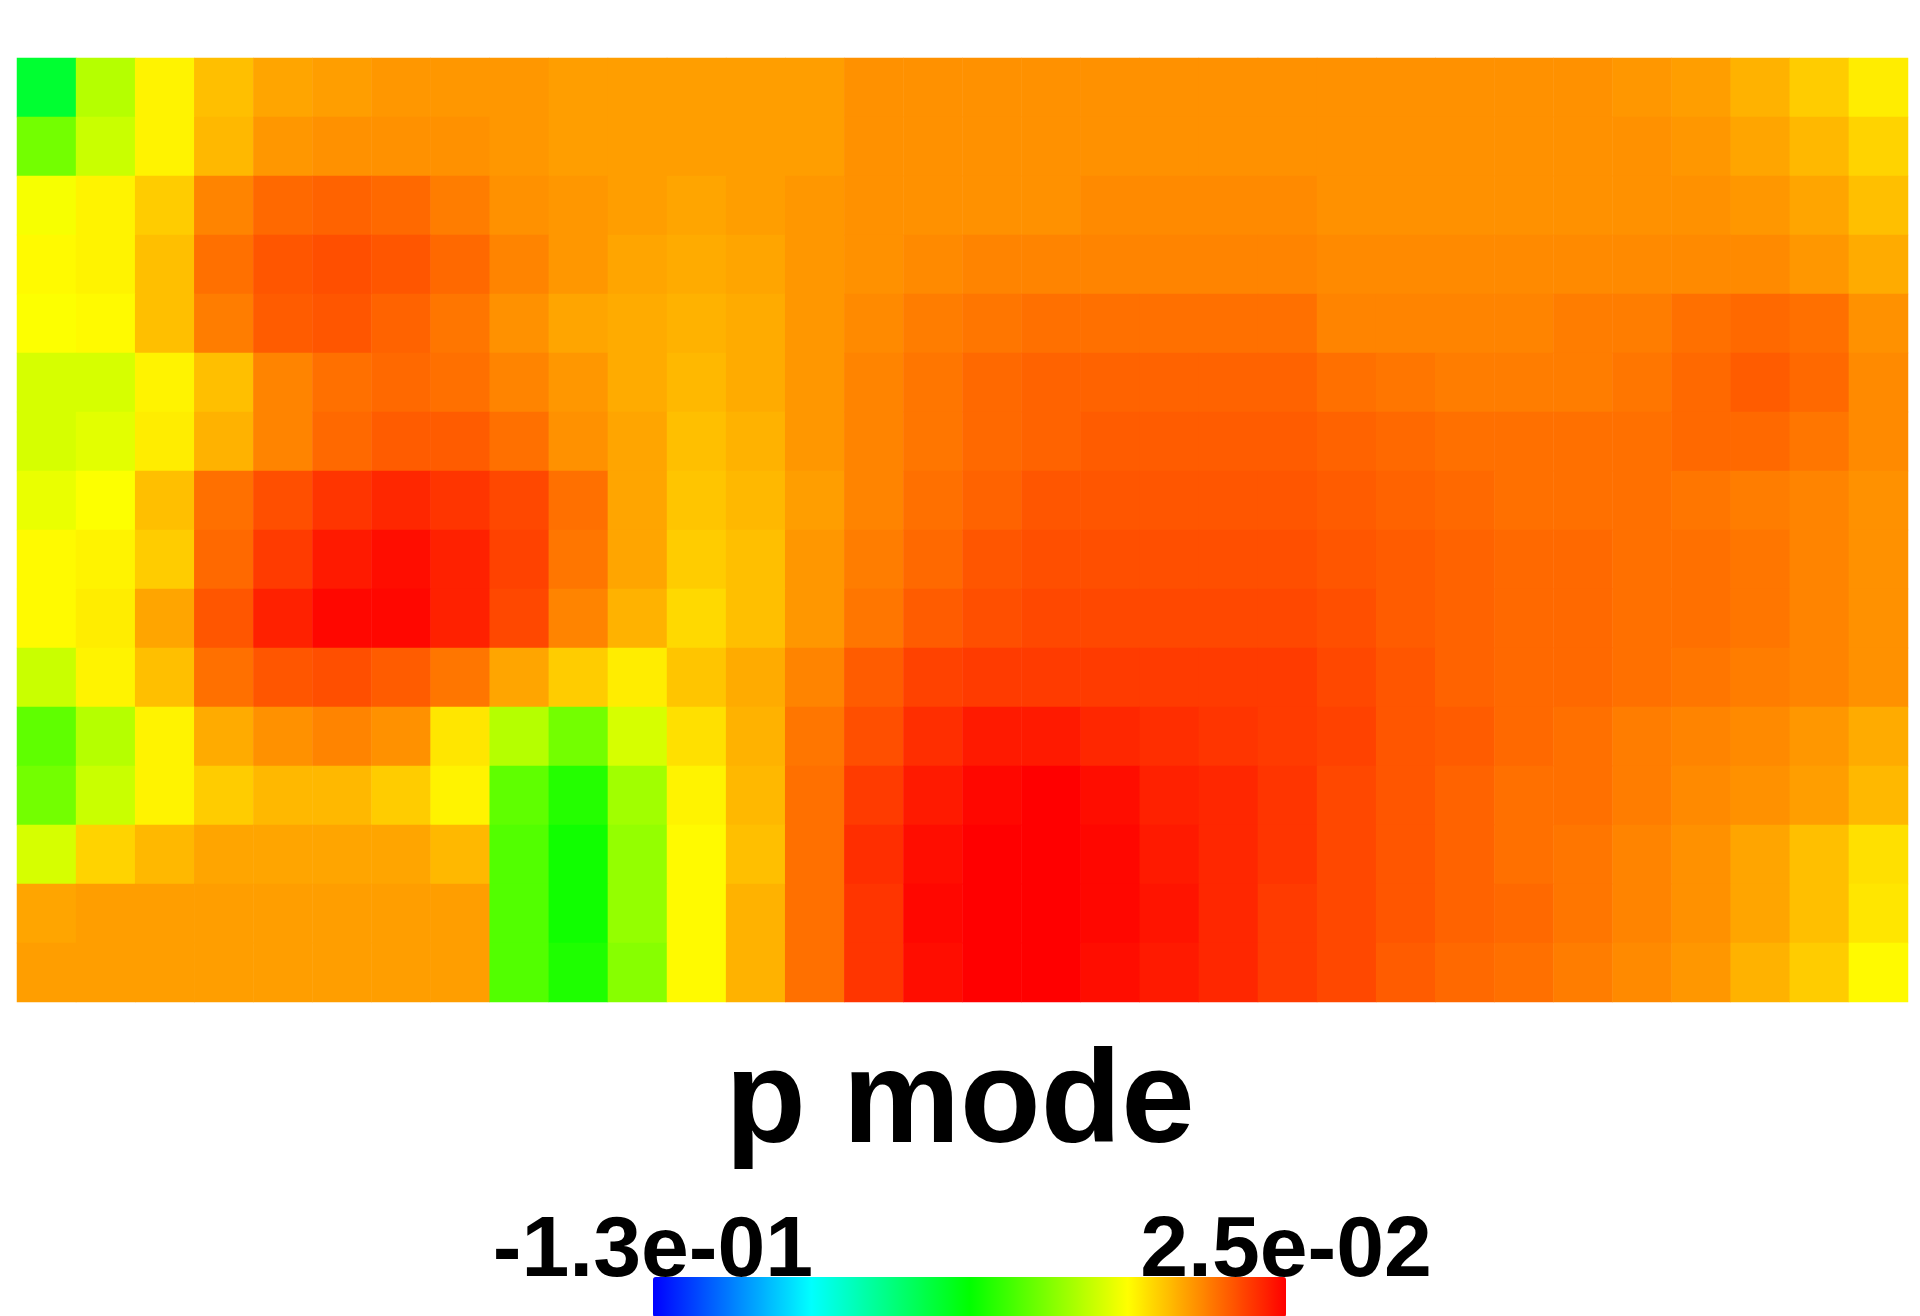 This screenshot has width=1920, height=1316. I want to click on color-bar-label: -1.3e-01, so click(653, 1246).